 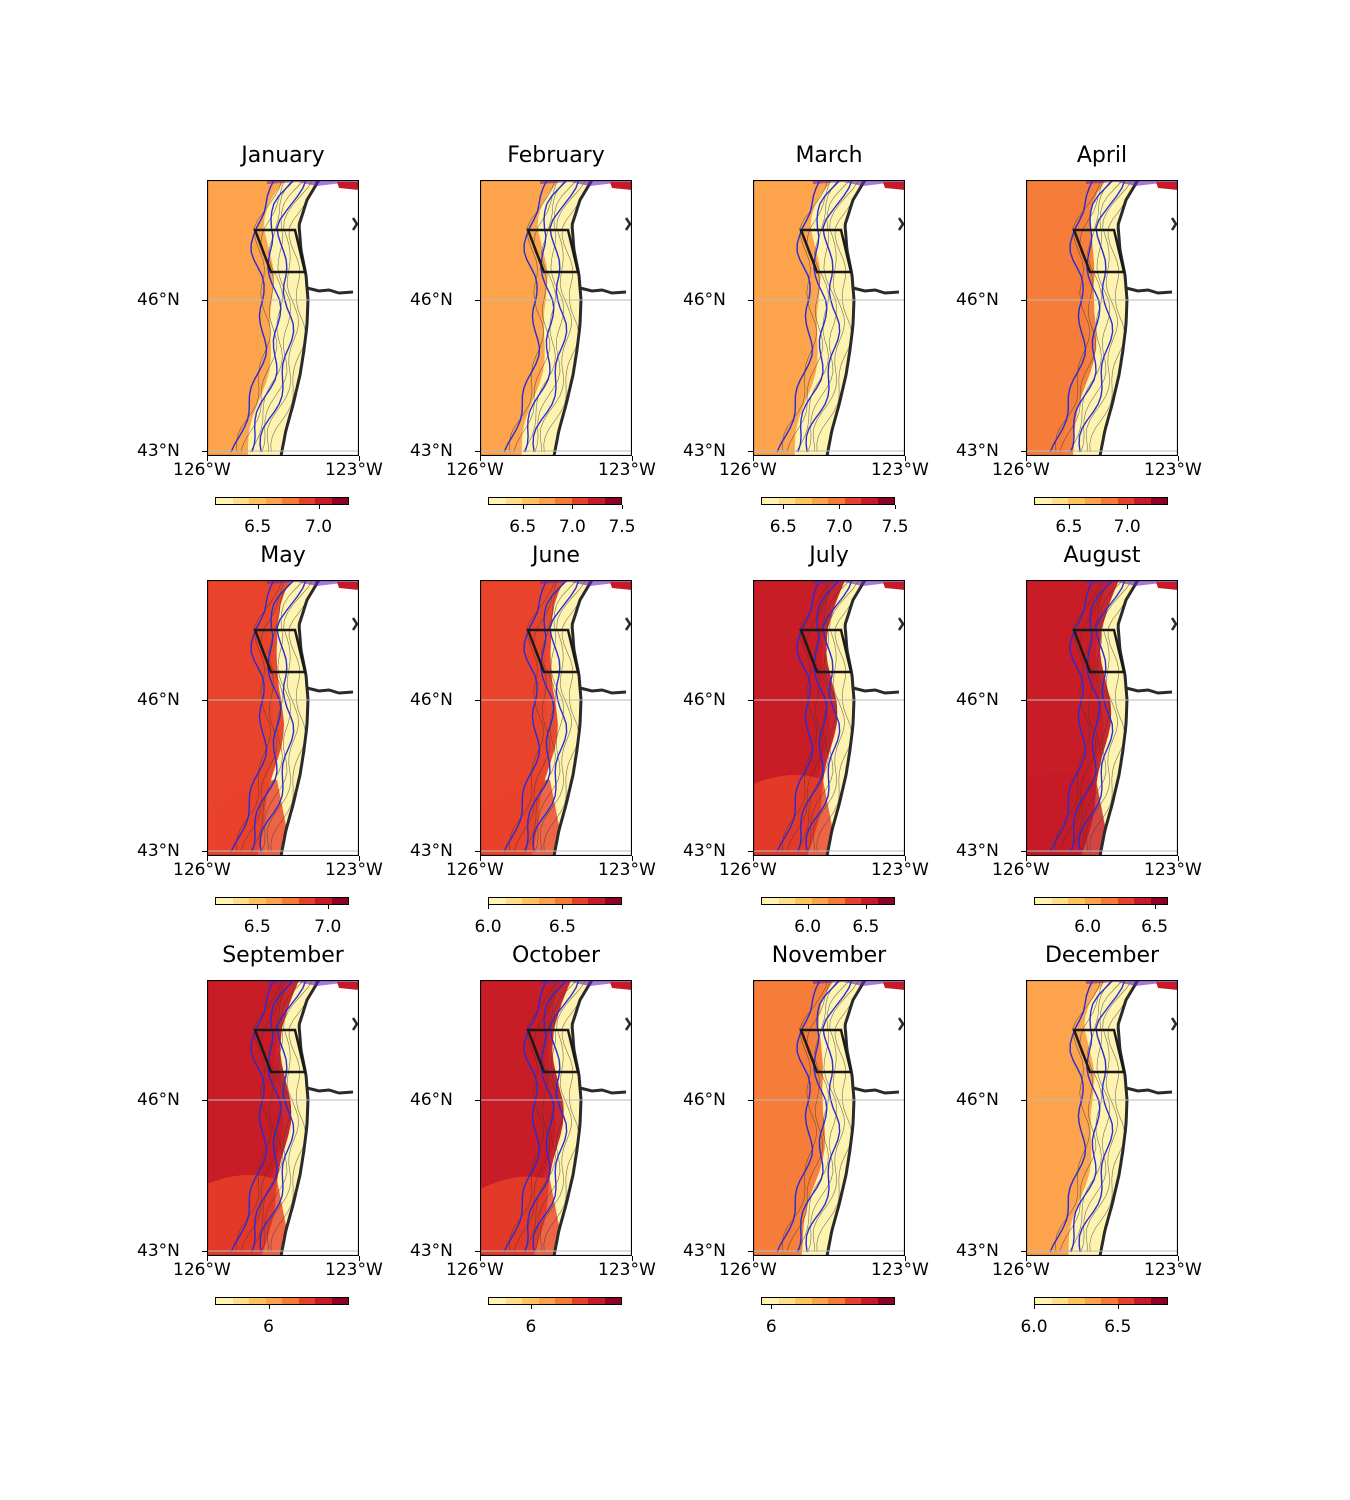 What do you see at coordinates (1102, 555) in the screenshot?
I see `panel-title: August` at bounding box center [1102, 555].